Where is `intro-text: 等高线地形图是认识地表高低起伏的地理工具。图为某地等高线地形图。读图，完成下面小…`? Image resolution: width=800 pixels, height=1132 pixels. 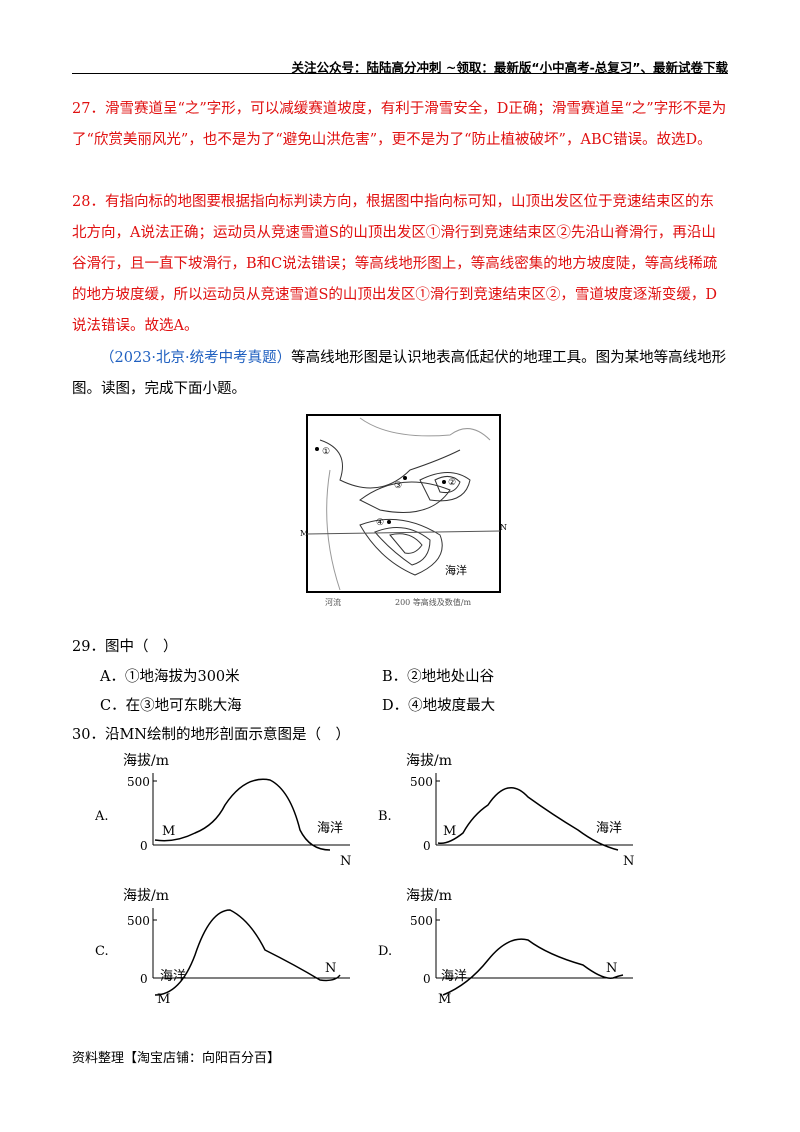
intro-text: 等高线地形图是认识地表高低起伏的地理工具。图为某地等高线地形图。读图，完成下面小… is located at coordinates (399, 373).